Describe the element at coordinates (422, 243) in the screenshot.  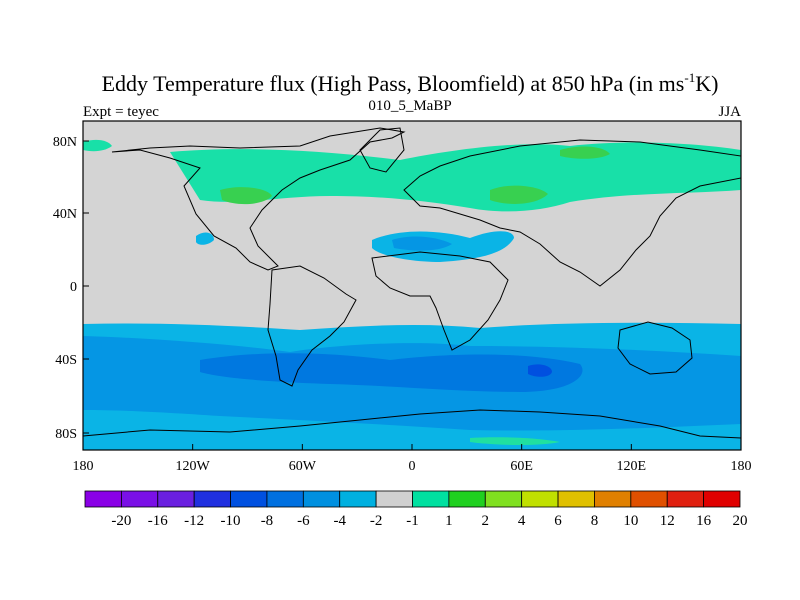
I see `mediterranean-negative-core` at that location.